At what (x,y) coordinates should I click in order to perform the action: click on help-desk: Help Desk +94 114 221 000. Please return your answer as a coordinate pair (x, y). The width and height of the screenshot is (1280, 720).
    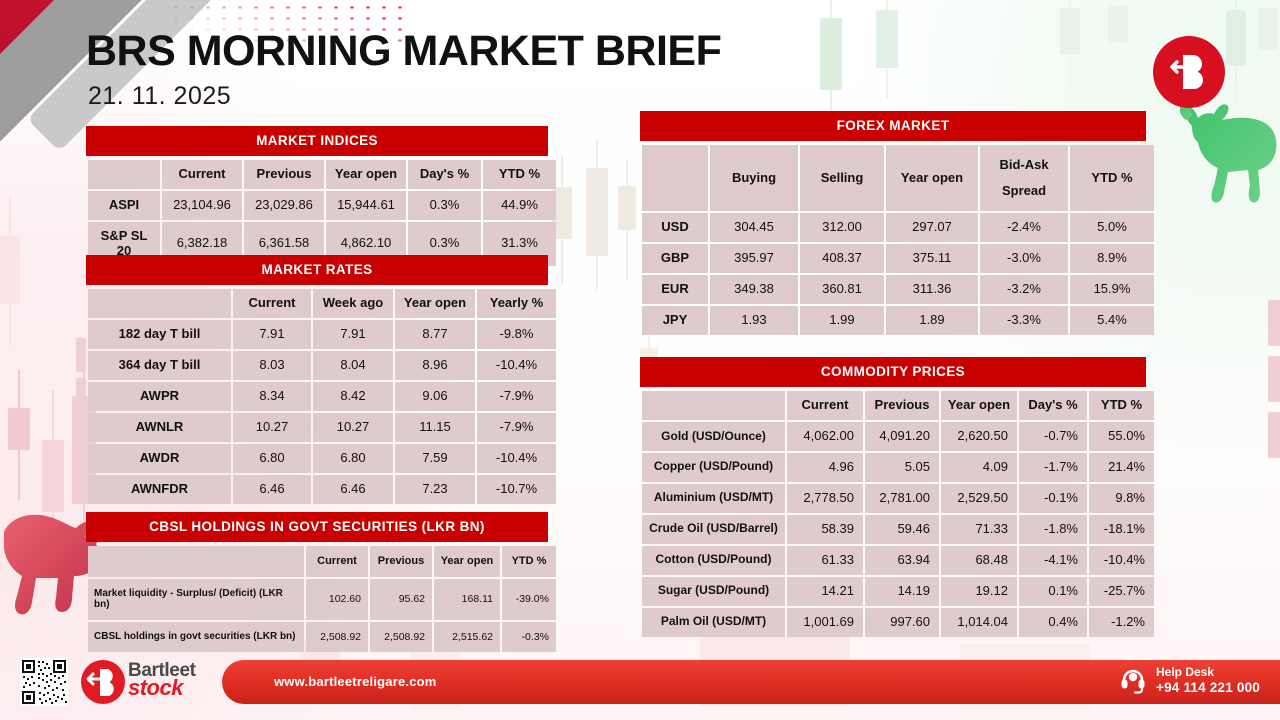
    Looking at the image, I should click on (1189, 680).